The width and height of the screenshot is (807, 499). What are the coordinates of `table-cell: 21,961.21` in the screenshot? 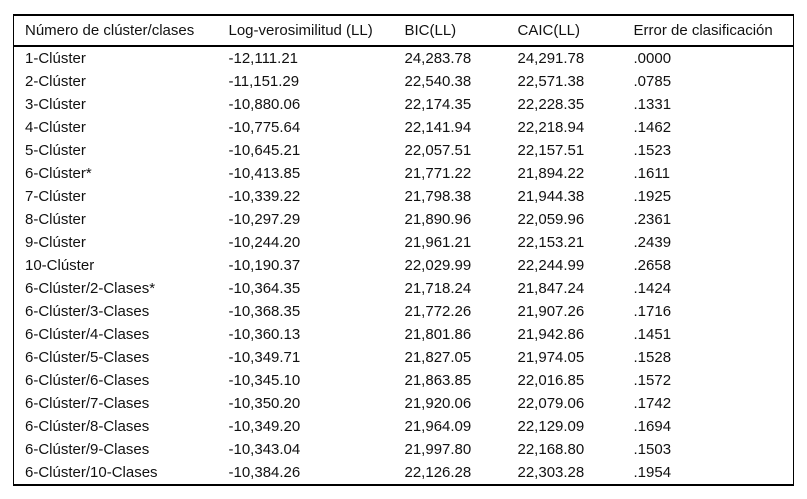 It's located at (438, 242).